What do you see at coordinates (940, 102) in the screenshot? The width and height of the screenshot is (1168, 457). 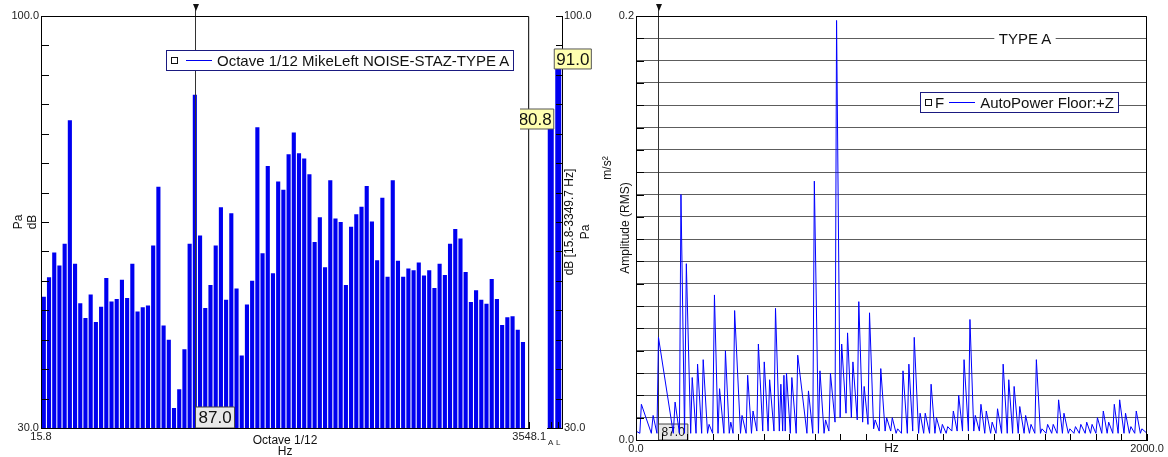 I see `legend-title: F` at bounding box center [940, 102].